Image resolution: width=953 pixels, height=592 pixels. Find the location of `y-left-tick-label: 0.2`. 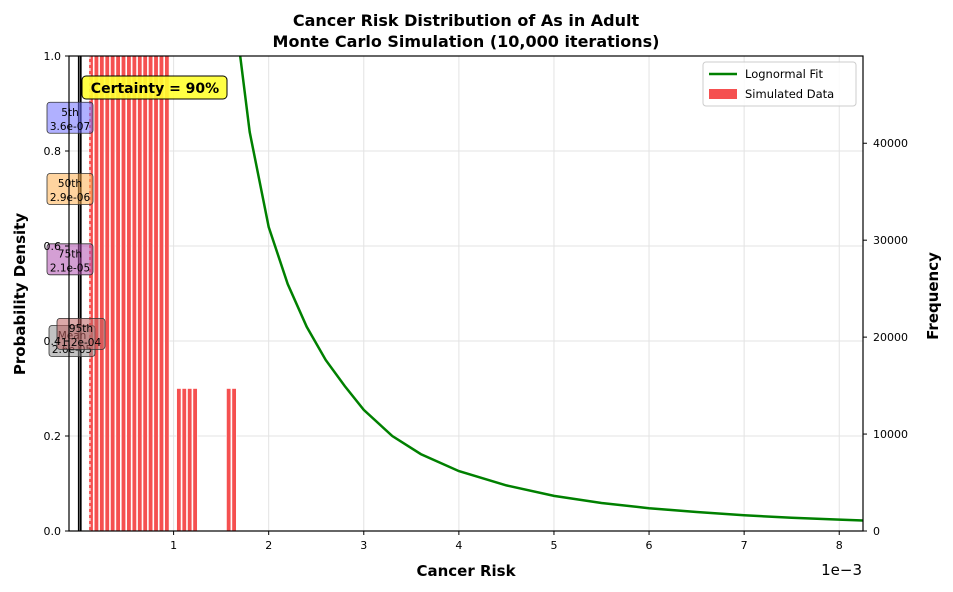

y-left-tick-label: 0.2 is located at coordinates (53, 436).